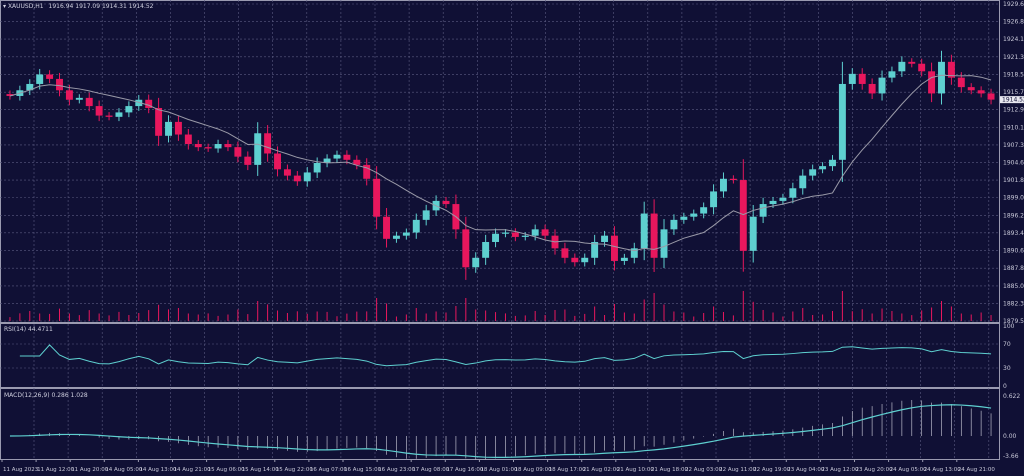  What do you see at coordinates (1013, 268) in the screenshot?
I see `price-tick-label: 1887.85` at bounding box center [1013, 268].